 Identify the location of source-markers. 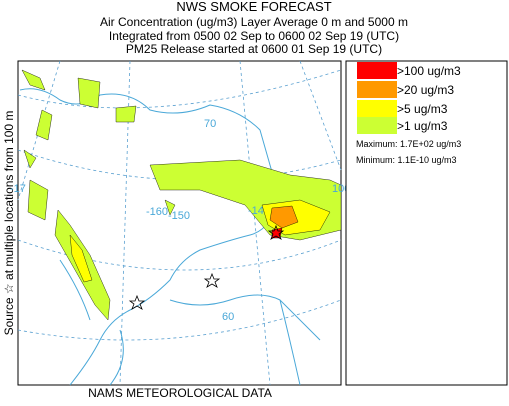
(206, 267).